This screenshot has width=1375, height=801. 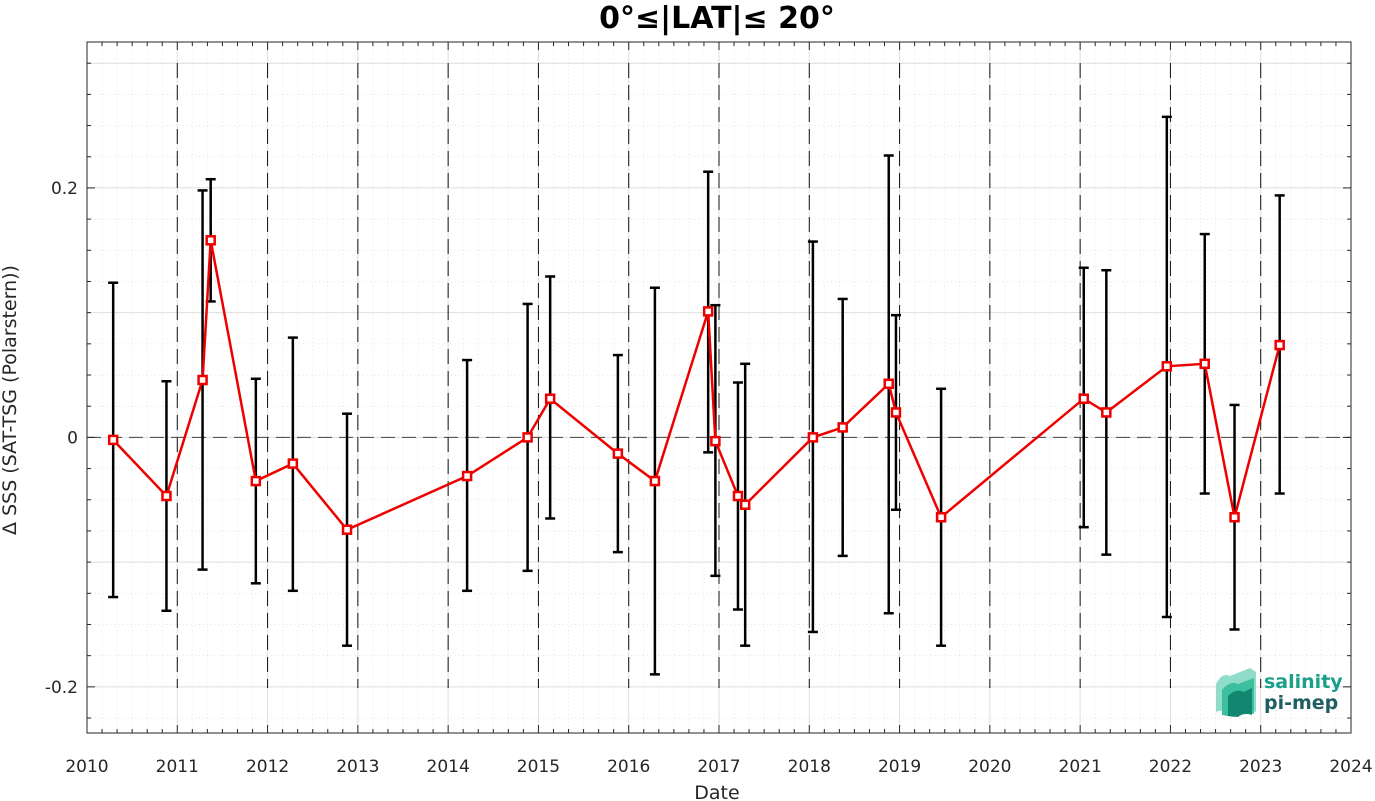 What do you see at coordinates (1301, 703) in the screenshot?
I see `logo-text-pi-mep: pi-mep` at bounding box center [1301, 703].